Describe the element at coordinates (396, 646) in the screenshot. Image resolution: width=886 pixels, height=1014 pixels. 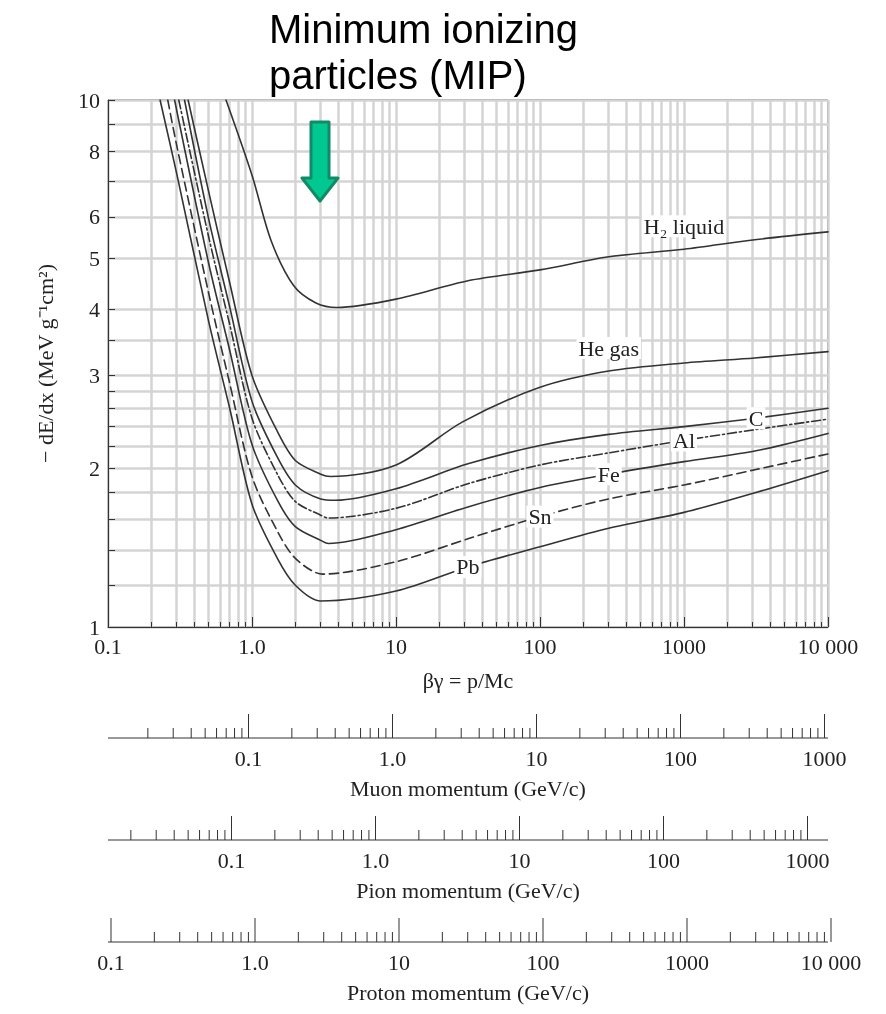
I see `x-tick-label: 10` at that location.